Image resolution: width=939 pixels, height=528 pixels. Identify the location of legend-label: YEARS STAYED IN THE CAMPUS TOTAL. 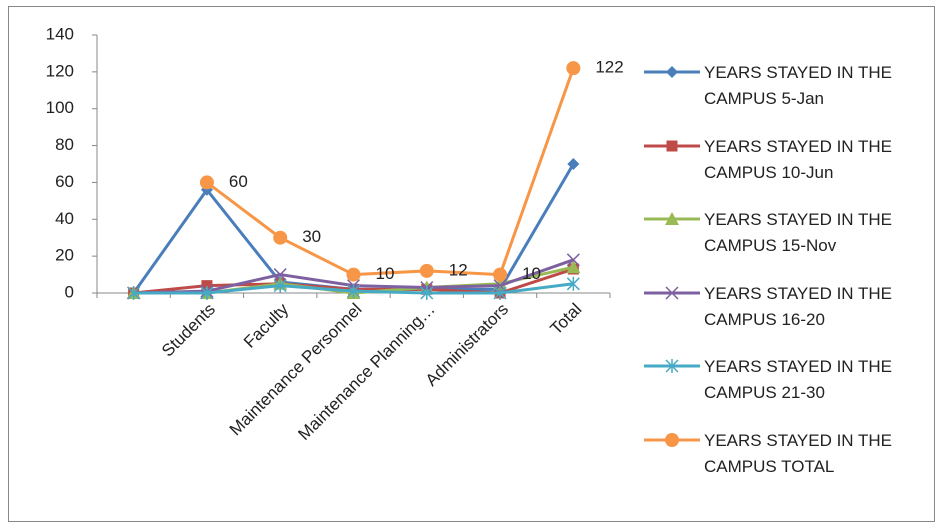
(798, 453).